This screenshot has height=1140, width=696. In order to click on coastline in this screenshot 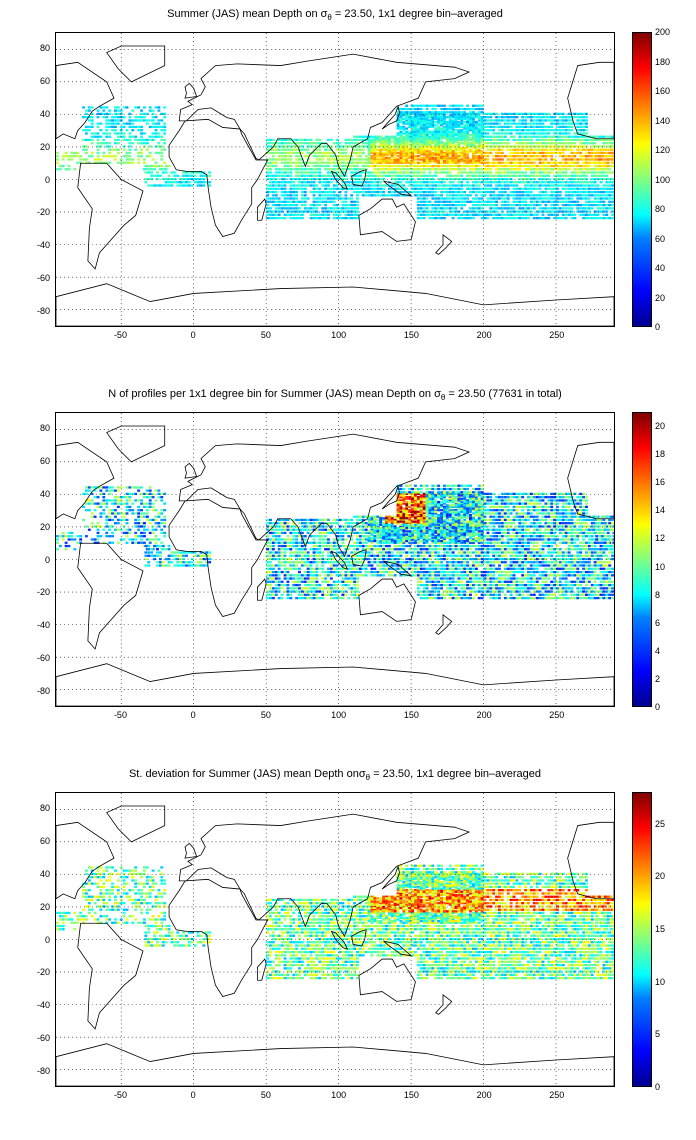, I will do `click(324, 115)`.